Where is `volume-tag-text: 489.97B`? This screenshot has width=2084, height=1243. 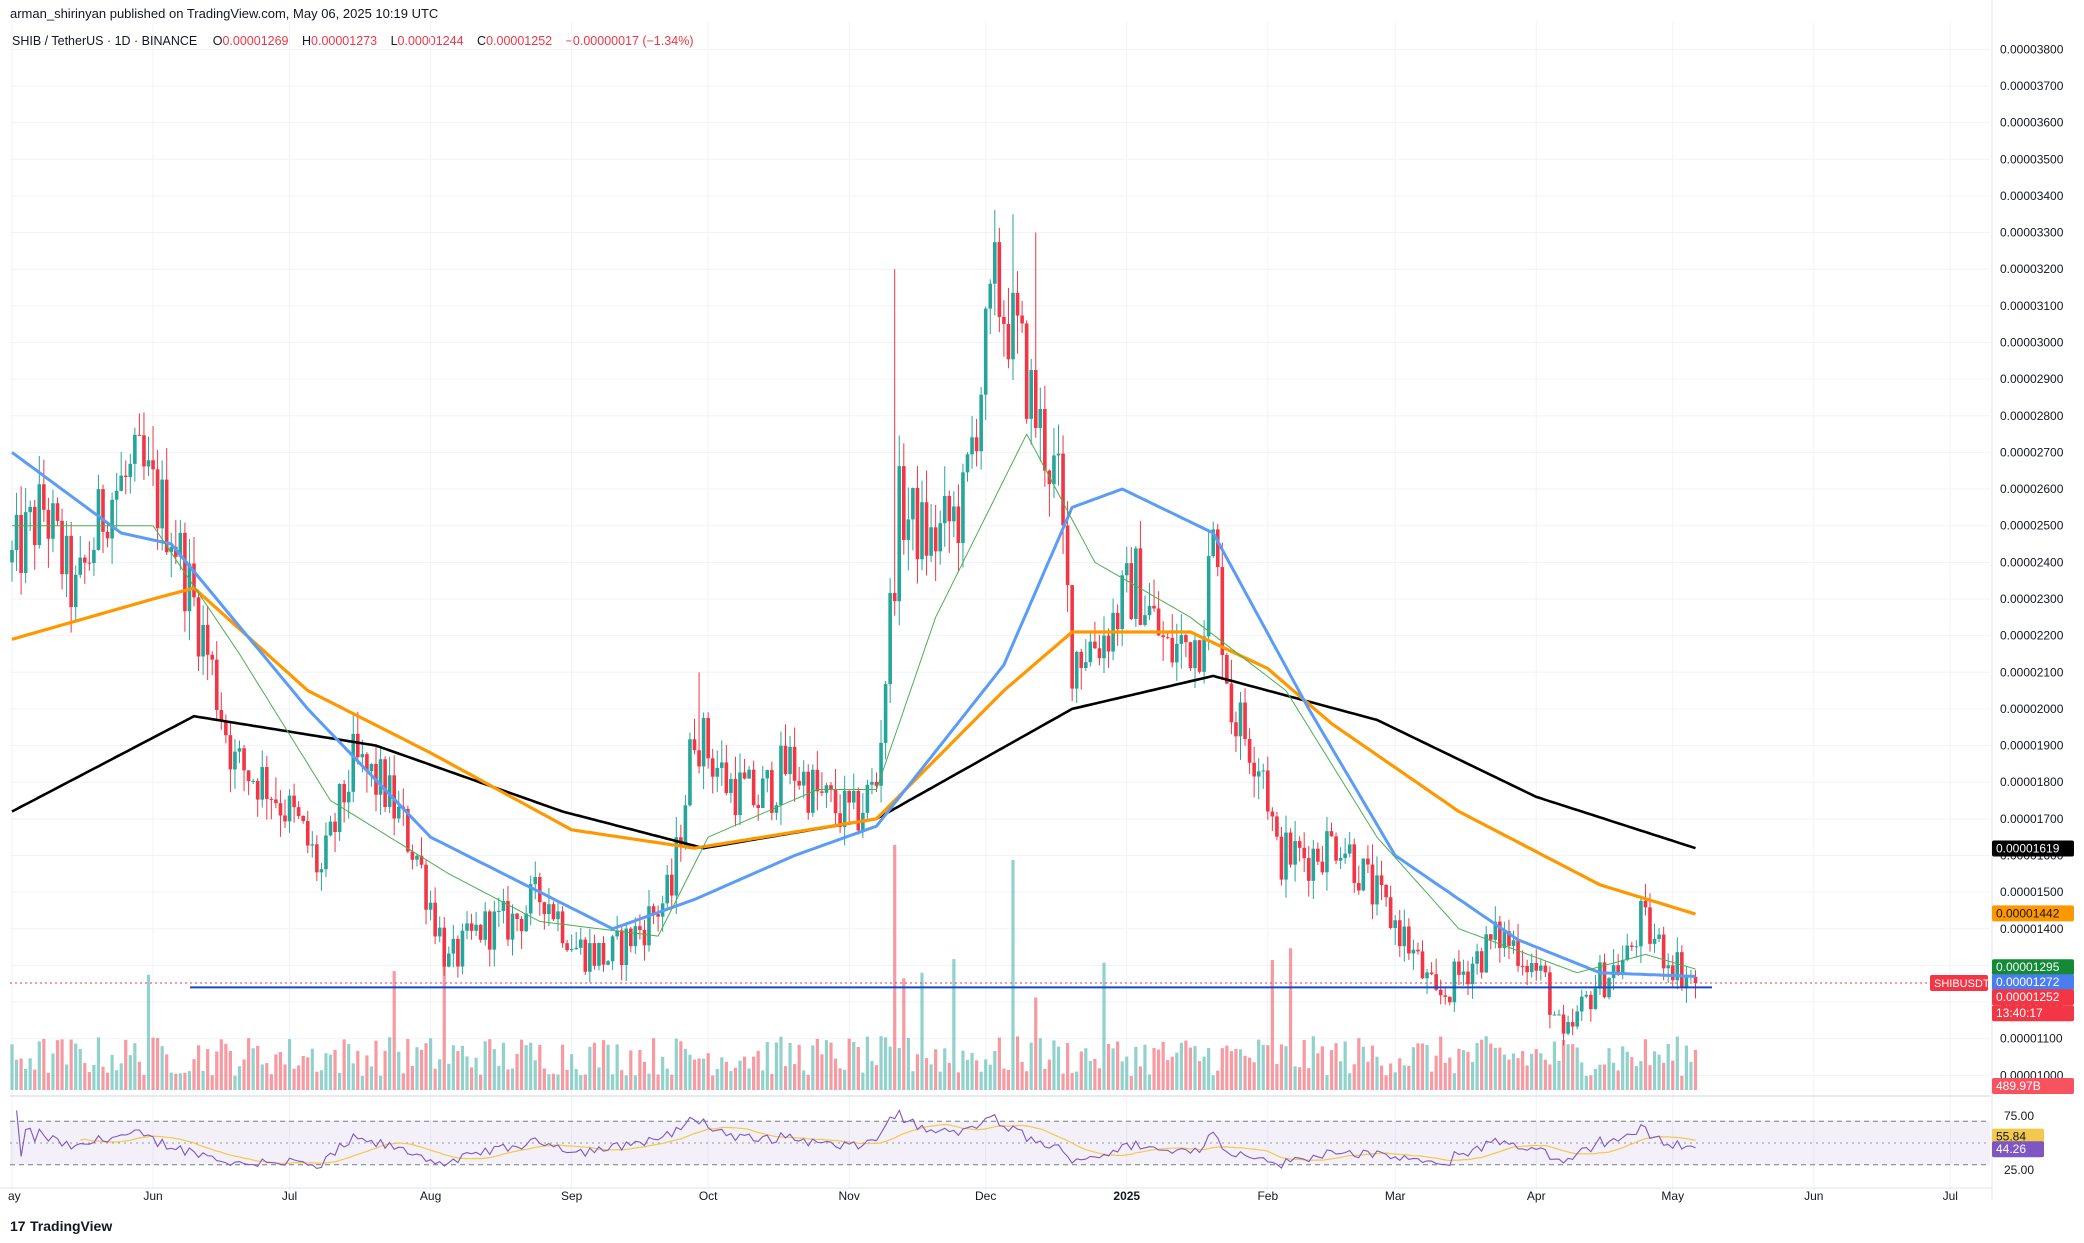
volume-tag-text: 489.97B is located at coordinates (2018, 1086).